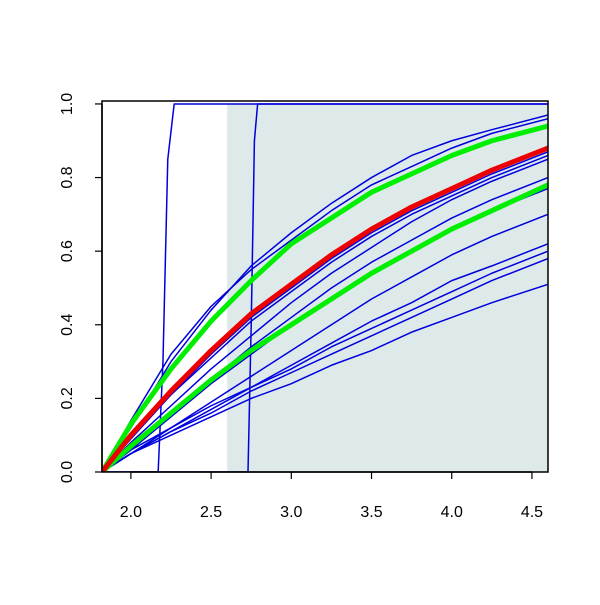  What do you see at coordinates (67, 104) in the screenshot?
I see `y-tick-label: 1.0` at bounding box center [67, 104].